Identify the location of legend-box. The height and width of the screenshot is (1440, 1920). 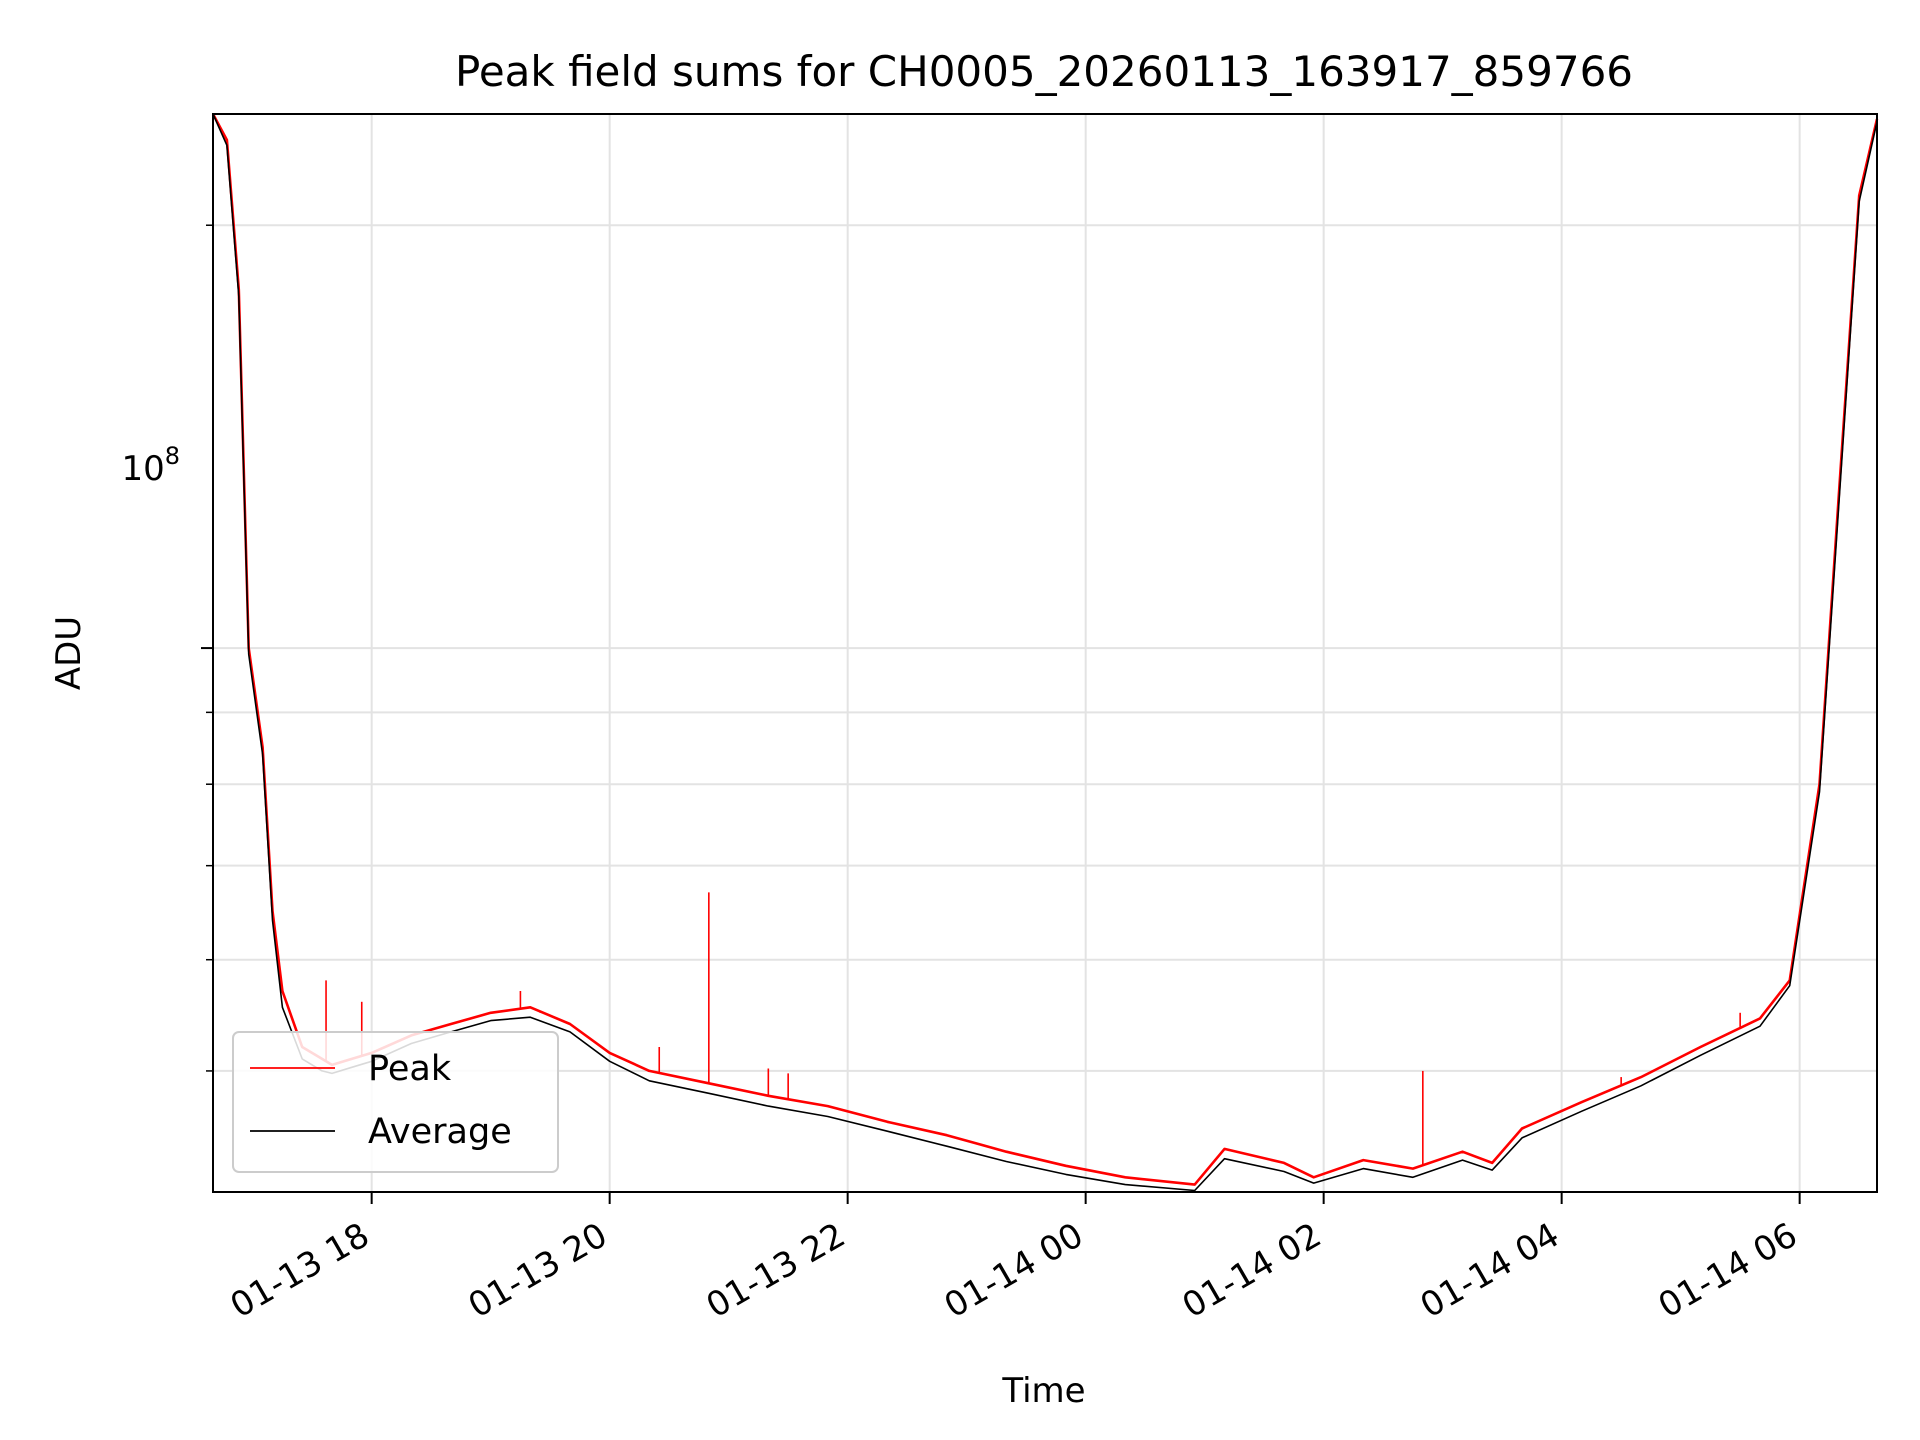
(395, 1102).